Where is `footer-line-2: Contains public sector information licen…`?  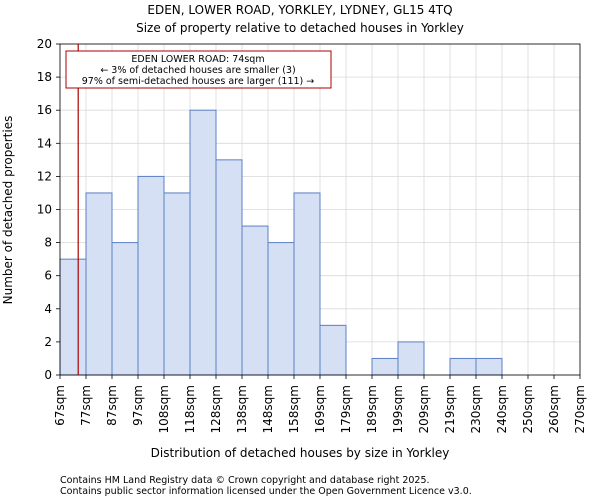
footer-line-2: Contains public sector information licen… is located at coordinates (266, 491).